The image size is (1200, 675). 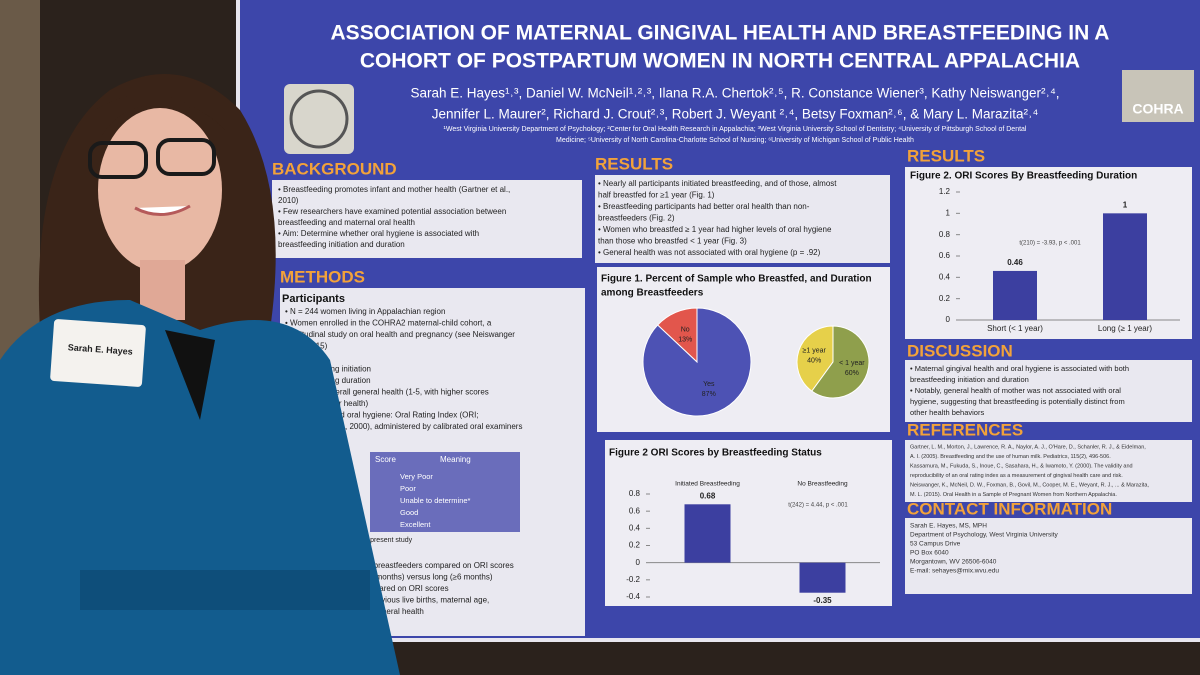 I want to click on slice-value: 60%, so click(x=852, y=373).